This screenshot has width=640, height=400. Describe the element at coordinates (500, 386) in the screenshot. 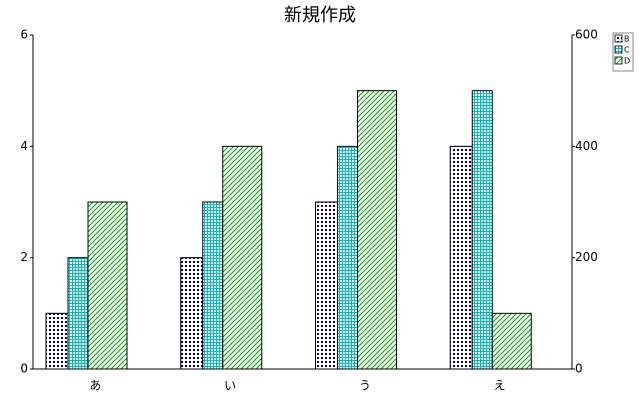

I see `x-tick-label: え` at that location.